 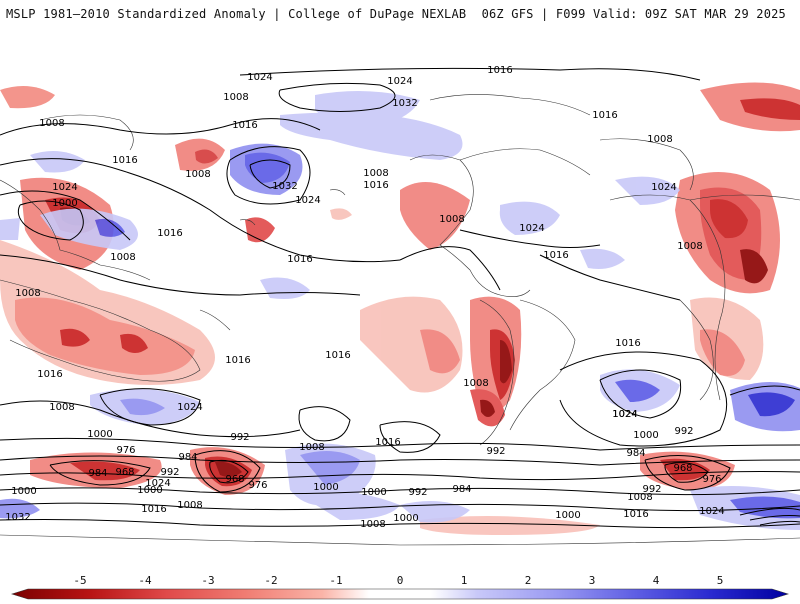 What do you see at coordinates (656, 580) in the screenshot?
I see `colorbar-tick-label: 4` at bounding box center [656, 580].